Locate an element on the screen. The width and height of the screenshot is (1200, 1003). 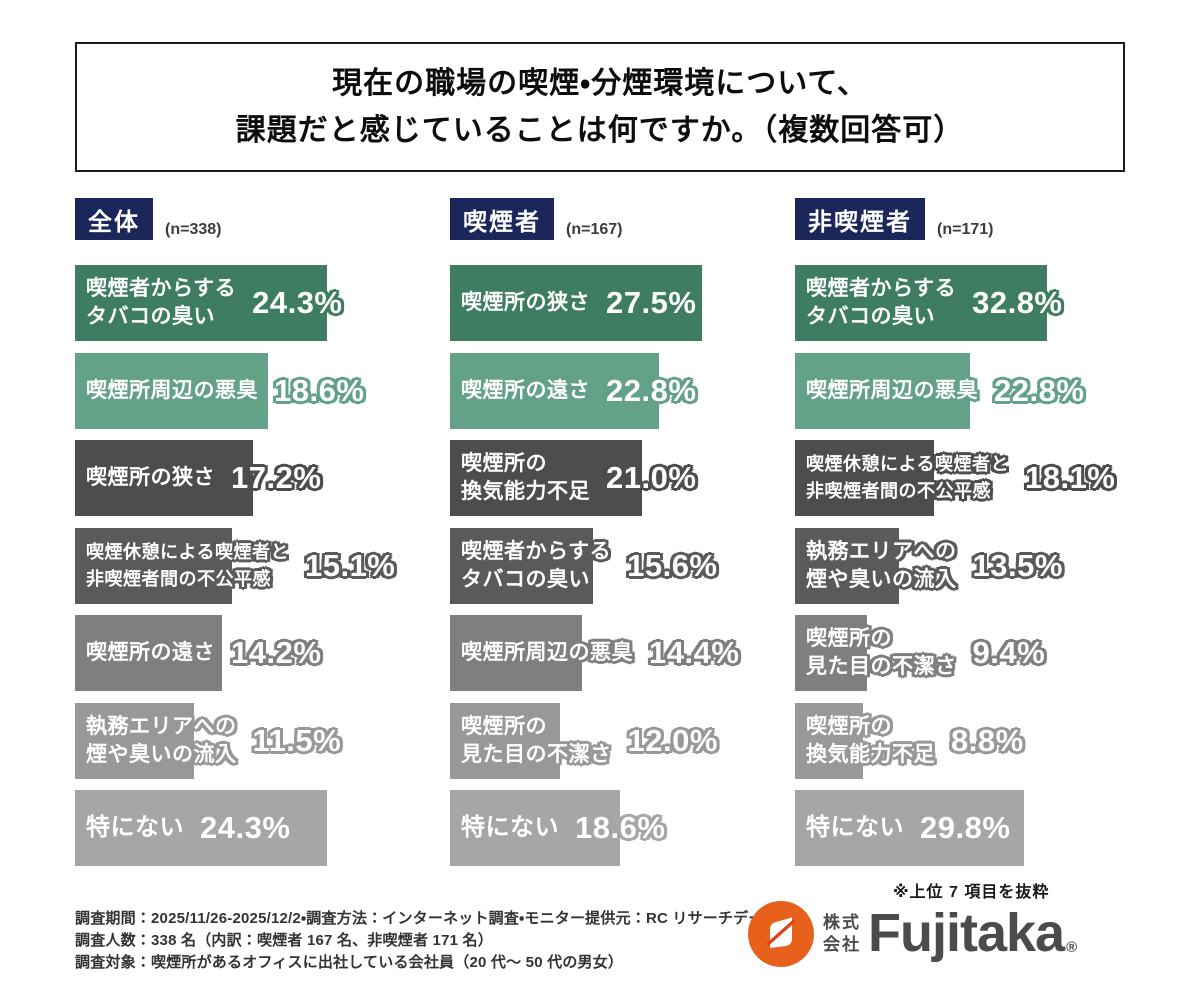
logo-company-type-bottom: 会社 is located at coordinates (842, 944).